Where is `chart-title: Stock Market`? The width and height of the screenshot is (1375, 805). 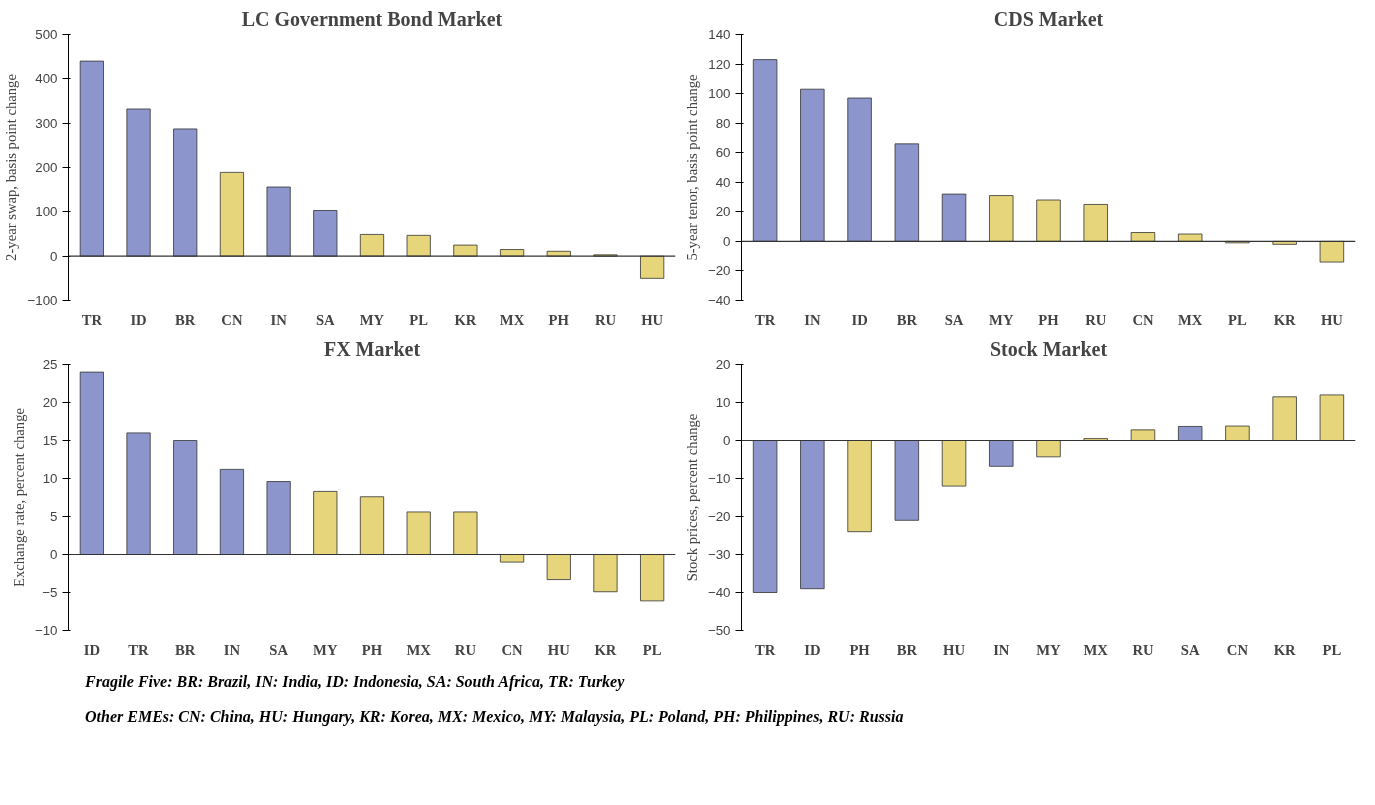
chart-title: Stock Market is located at coordinates (1048, 348).